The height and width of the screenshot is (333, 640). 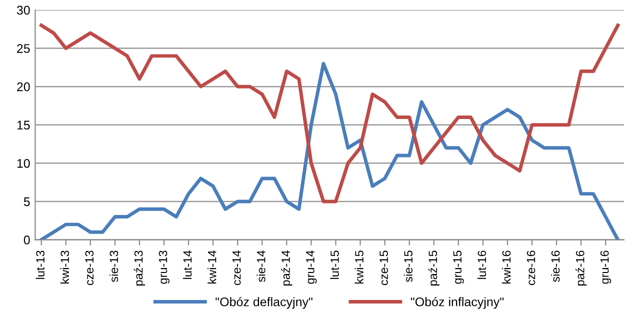 What do you see at coordinates (506, 267) in the screenshot?
I see `x-tick-label: kwi-16` at bounding box center [506, 267].